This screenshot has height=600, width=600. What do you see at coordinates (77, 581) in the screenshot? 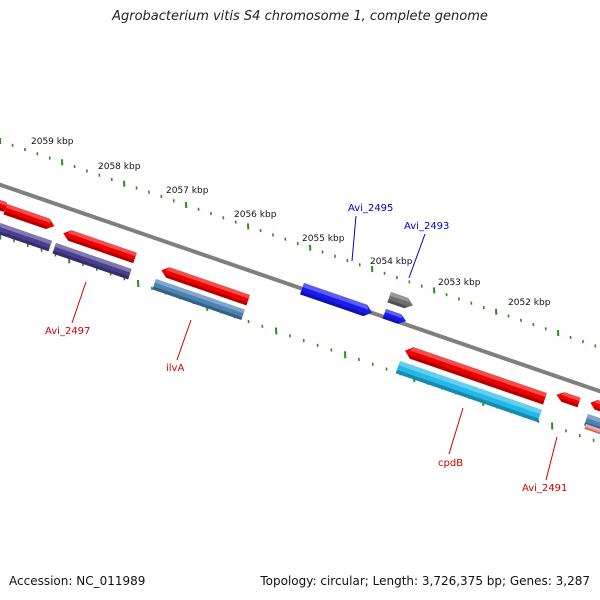
I see `accession-text: Accession: NC_011989` at bounding box center [77, 581].